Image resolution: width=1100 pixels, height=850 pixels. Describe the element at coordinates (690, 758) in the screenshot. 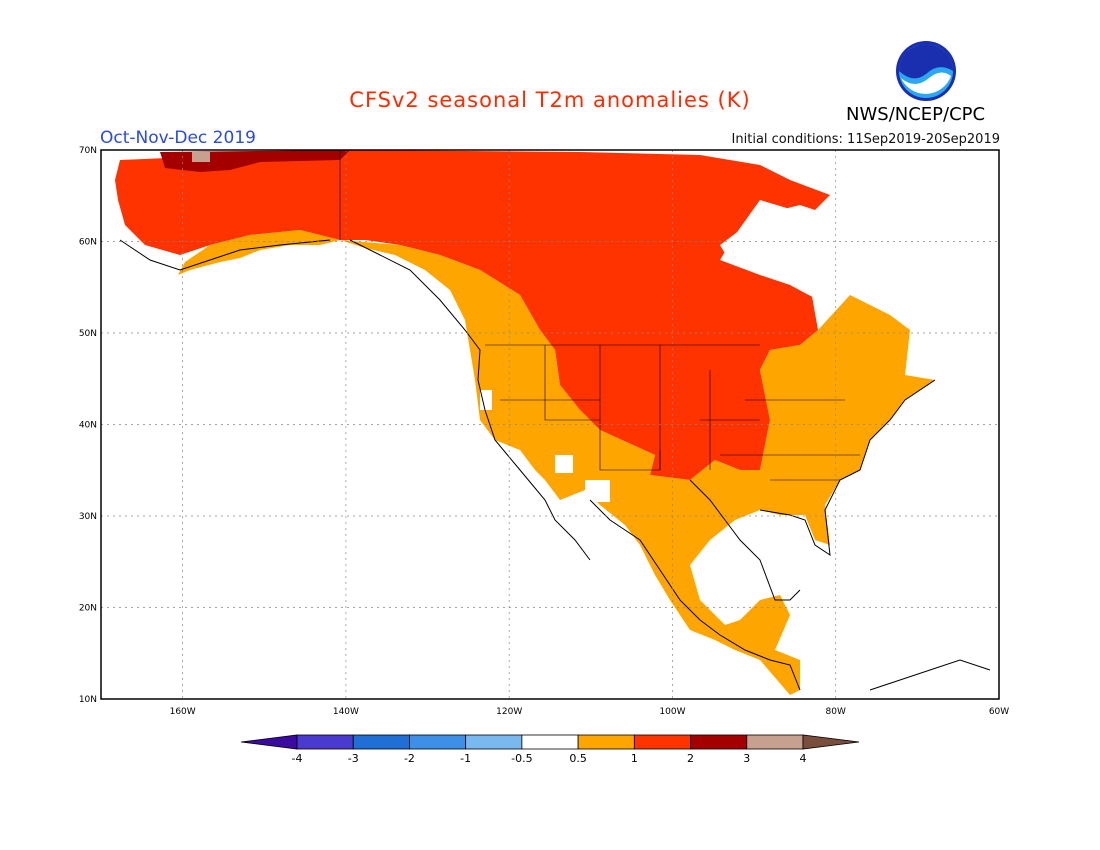

I see `colorbar-label: 2` at that location.